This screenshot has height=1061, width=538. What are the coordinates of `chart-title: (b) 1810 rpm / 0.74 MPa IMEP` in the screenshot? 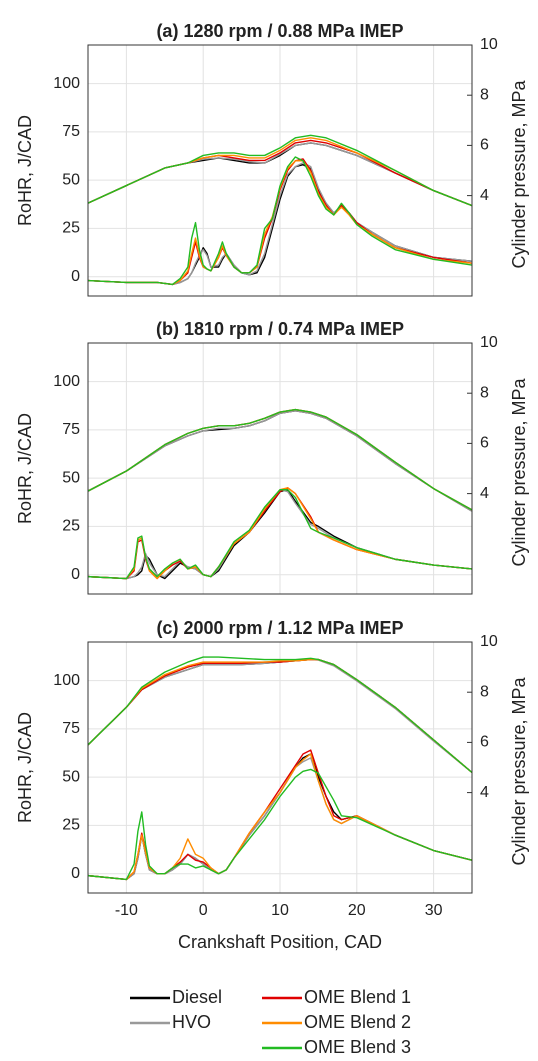 It's located at (280, 329).